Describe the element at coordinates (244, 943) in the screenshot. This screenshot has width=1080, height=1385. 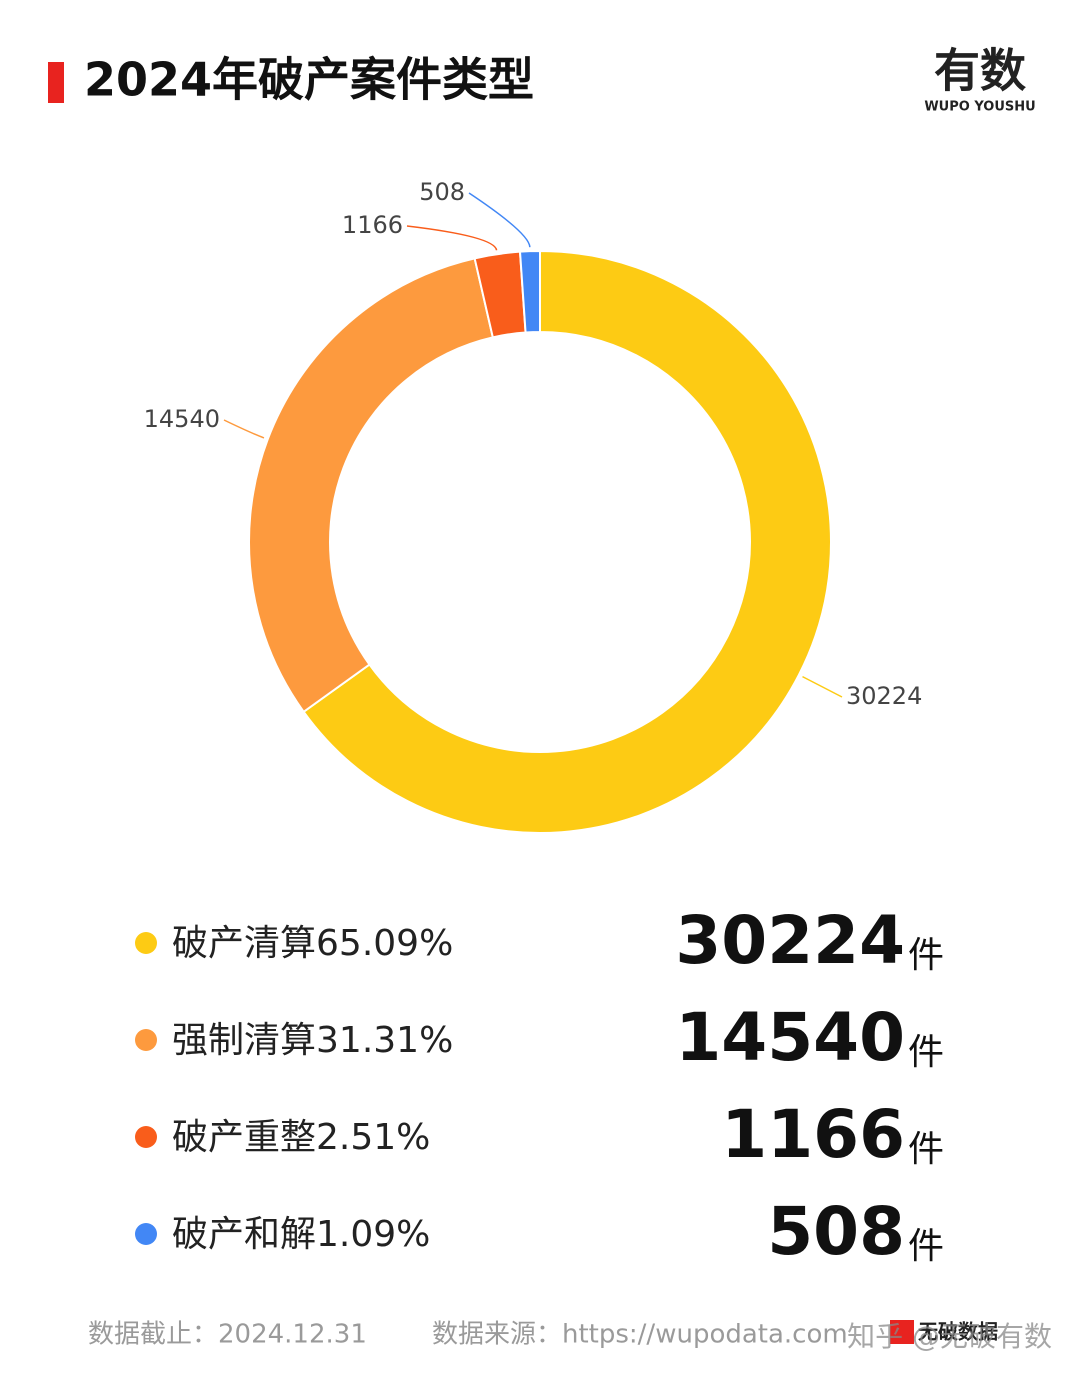
I see `category: 破产清算` at that location.